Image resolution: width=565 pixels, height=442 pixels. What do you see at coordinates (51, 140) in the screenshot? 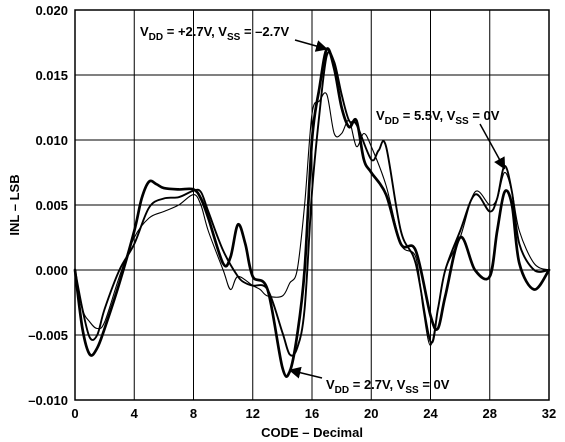
I see `y-tick-label: 0.010` at bounding box center [51, 140].